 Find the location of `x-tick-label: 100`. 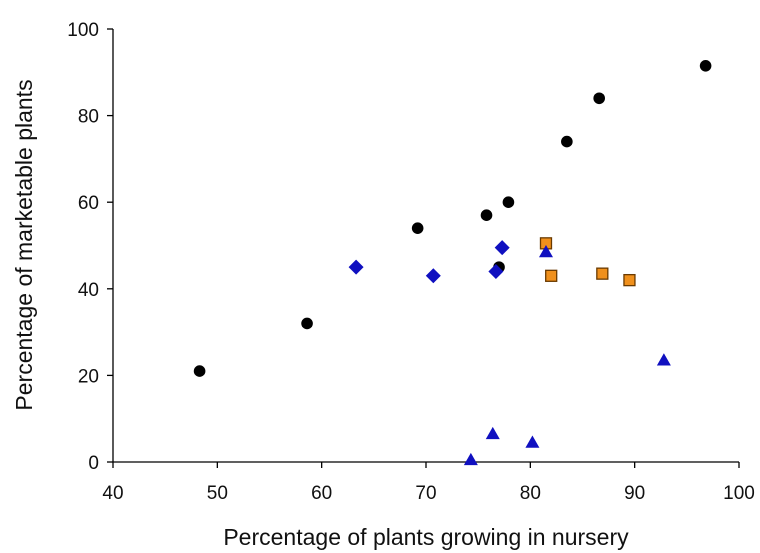

x-tick-label: 100 is located at coordinates (739, 493).